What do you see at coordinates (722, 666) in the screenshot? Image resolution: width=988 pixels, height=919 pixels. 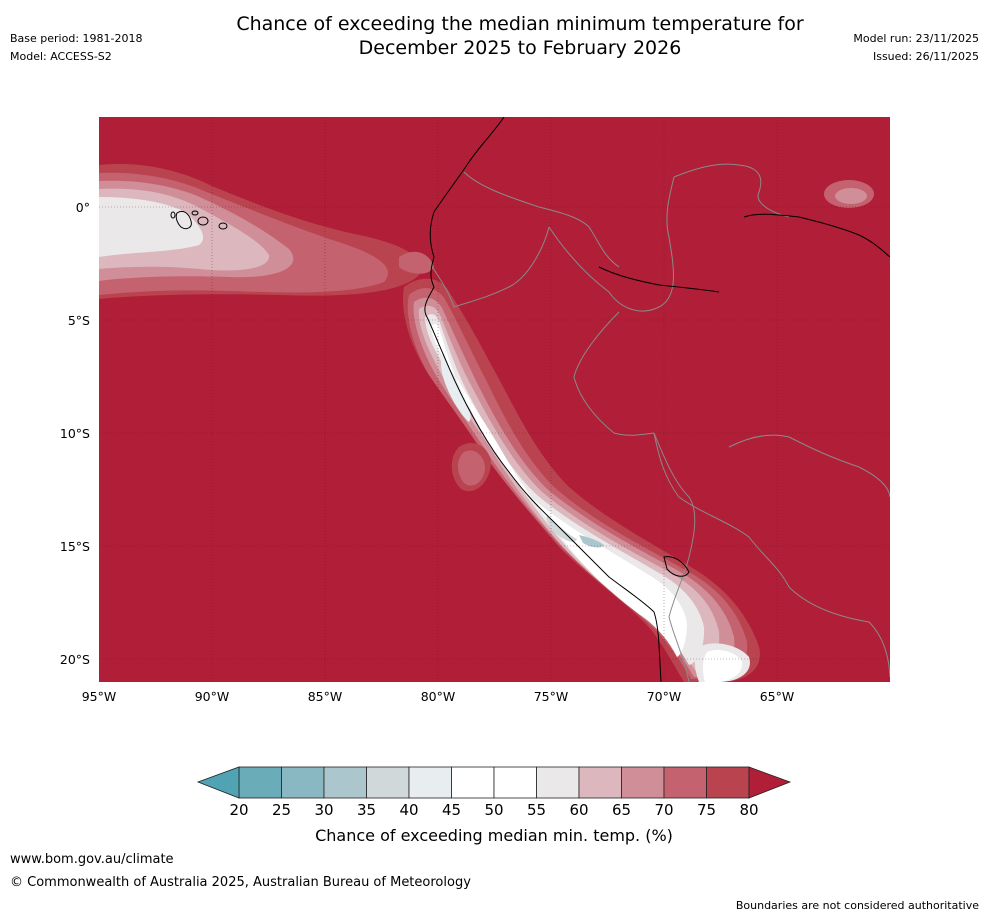 I see `southern-blob-white` at bounding box center [722, 666].